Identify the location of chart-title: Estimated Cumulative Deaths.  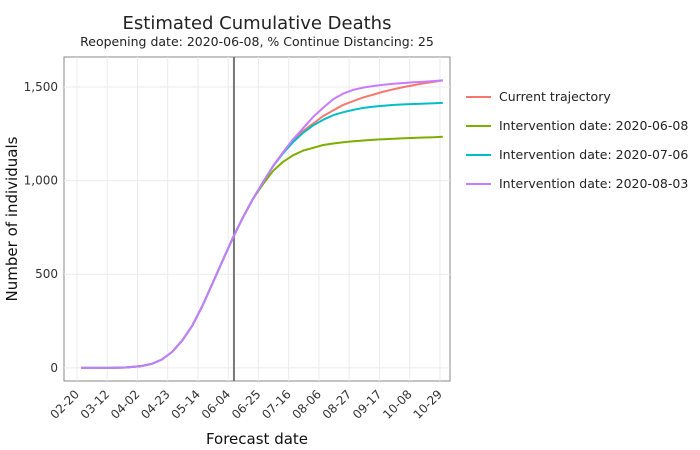
(257, 23).